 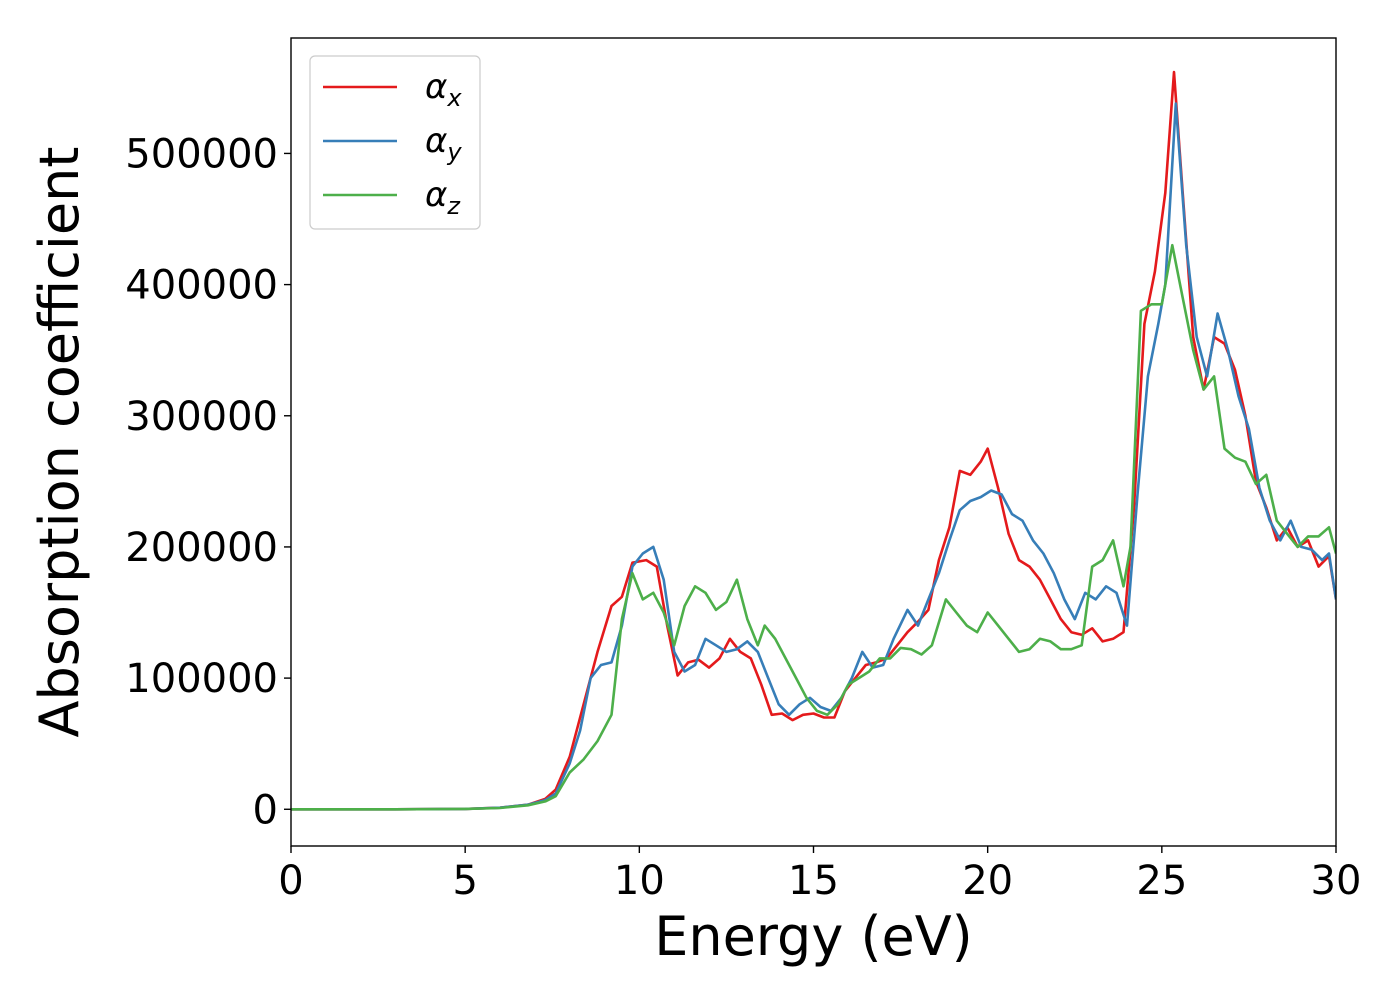 I want to click on x-axis-label: Energy (eV), so click(x=813, y=936).